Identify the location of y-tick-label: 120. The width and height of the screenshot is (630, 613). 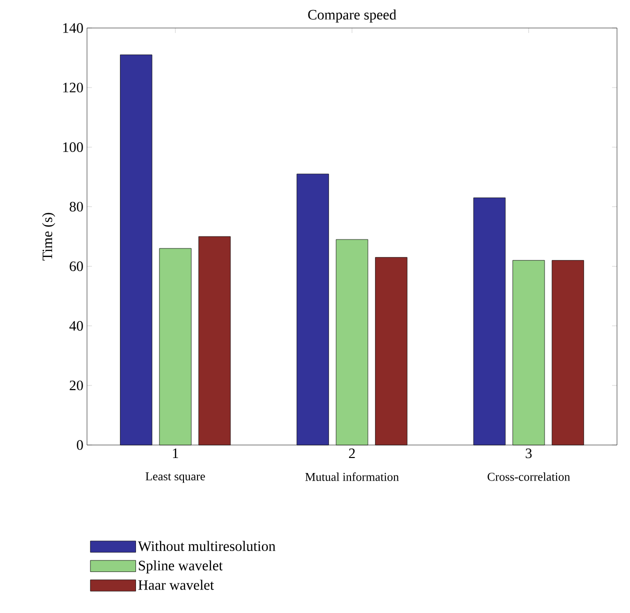
(73, 87).